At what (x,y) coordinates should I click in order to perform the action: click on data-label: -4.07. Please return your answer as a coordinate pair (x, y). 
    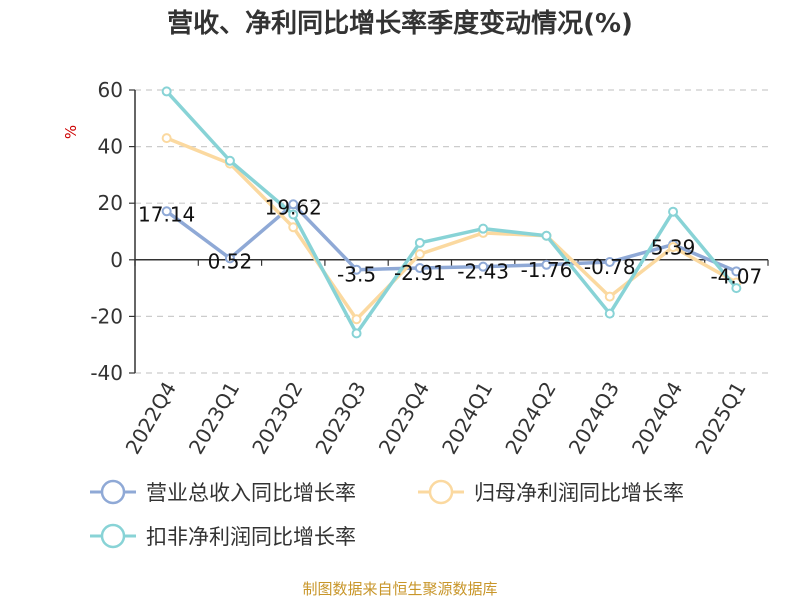
    Looking at the image, I should click on (736, 276).